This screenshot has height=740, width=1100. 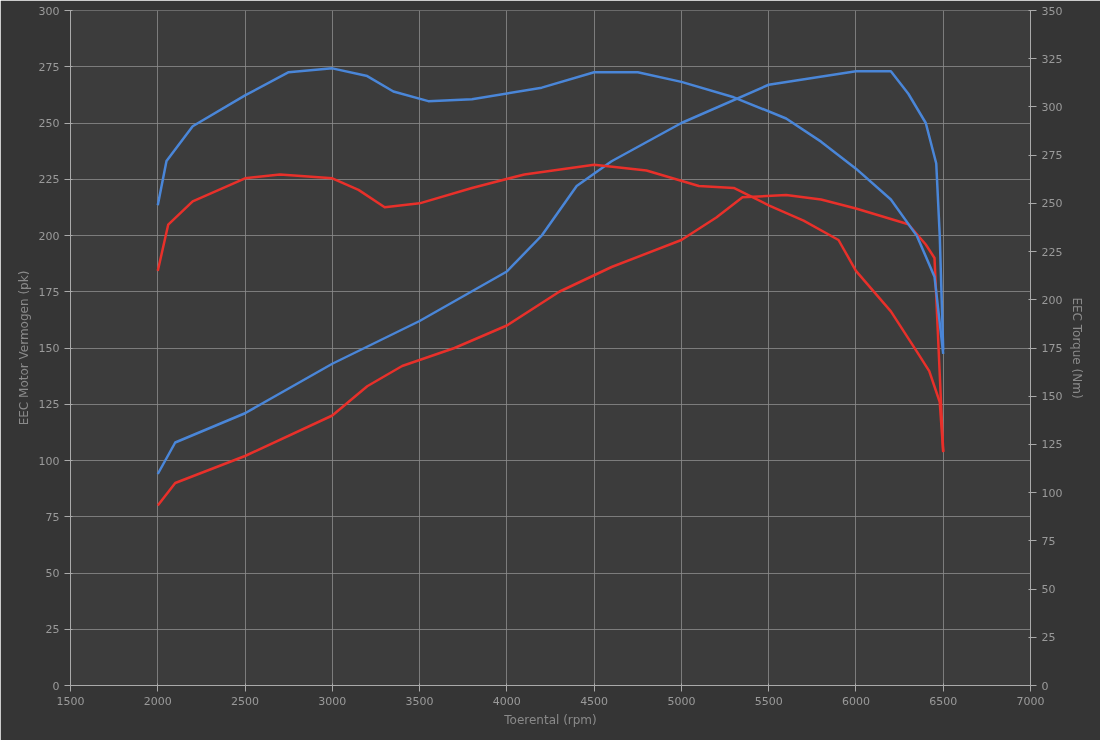 I want to click on x-tick-label: 3000, so click(x=332, y=701).